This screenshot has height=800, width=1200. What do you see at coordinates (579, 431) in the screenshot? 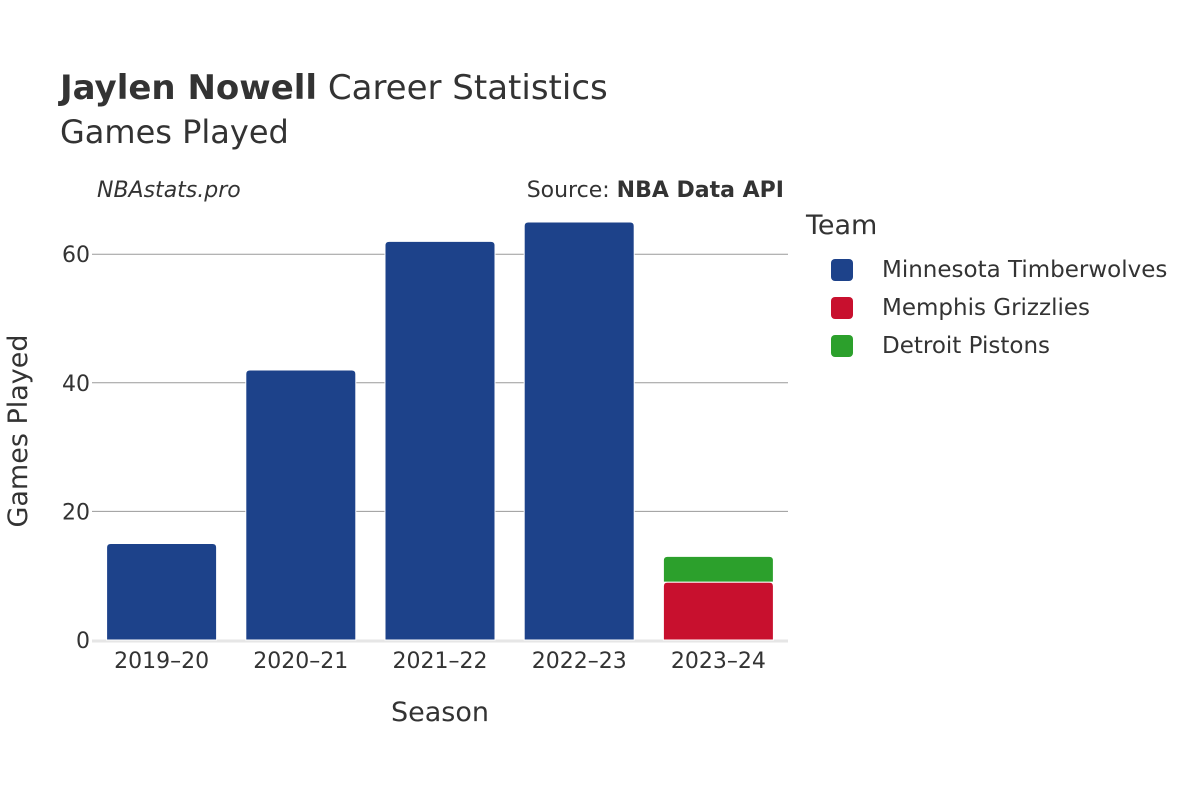
I see `bar-minnesota-timberwolves-2022–23` at bounding box center [579, 431].